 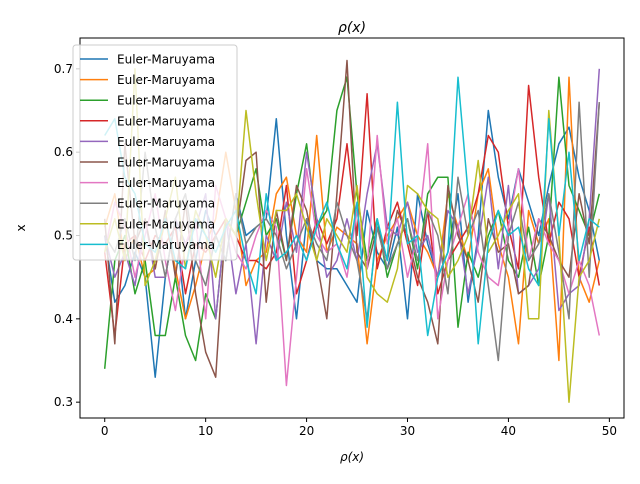 What do you see at coordinates (407, 431) in the screenshot?
I see `x-tick-label: 30` at bounding box center [407, 431].